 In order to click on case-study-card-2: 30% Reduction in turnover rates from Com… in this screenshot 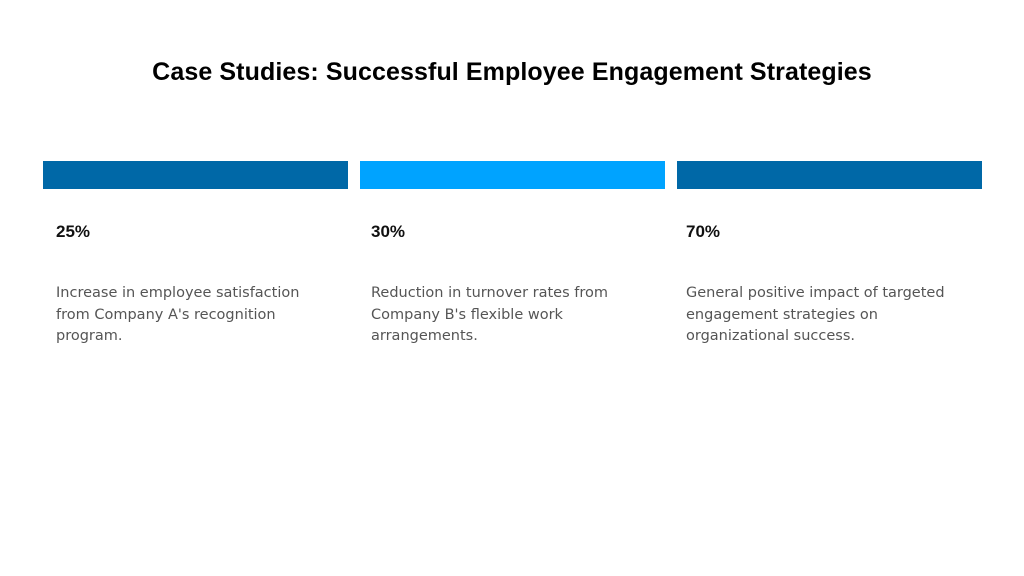, I will do `click(512, 252)`.